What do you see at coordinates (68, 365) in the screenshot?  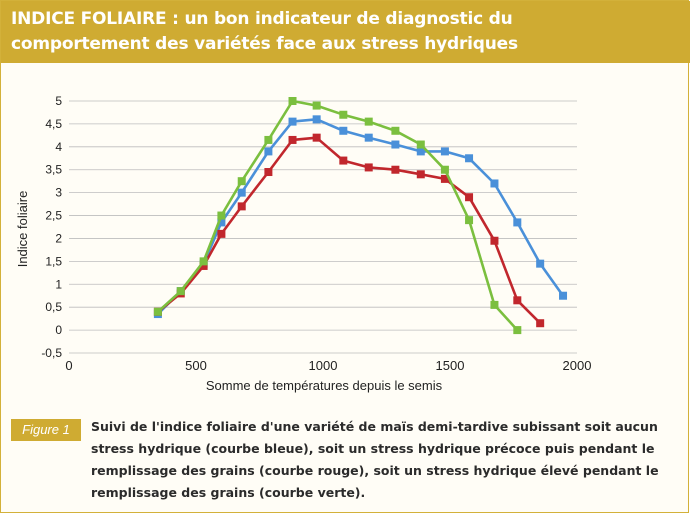 I see `x-tick-label: 0` at bounding box center [68, 365].